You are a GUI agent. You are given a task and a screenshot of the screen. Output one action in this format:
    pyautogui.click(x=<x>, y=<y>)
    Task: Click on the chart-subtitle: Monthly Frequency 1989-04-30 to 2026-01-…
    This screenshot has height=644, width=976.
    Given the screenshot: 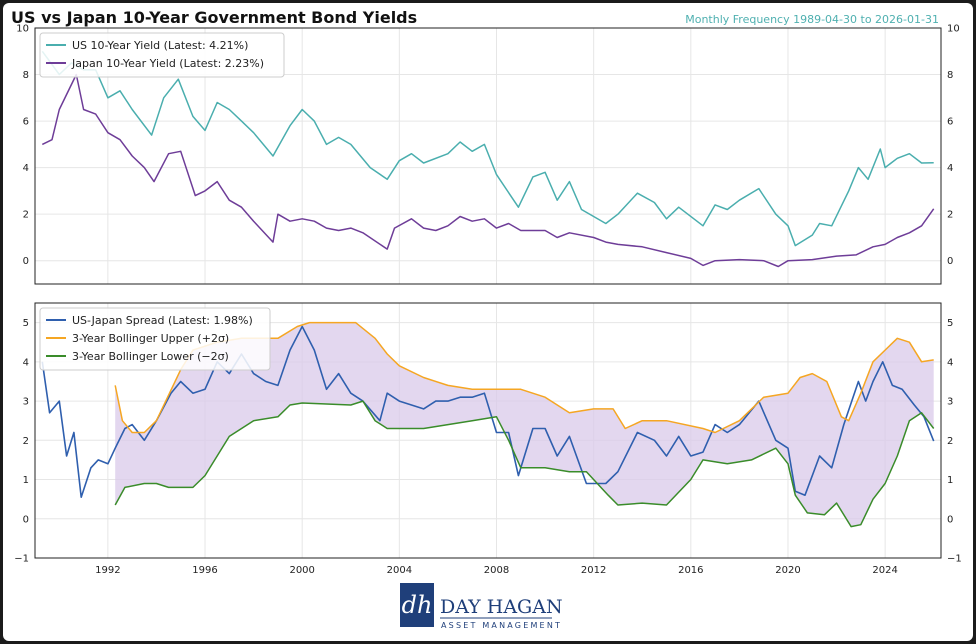 What is the action you would take?
    pyautogui.click(x=812, y=19)
    